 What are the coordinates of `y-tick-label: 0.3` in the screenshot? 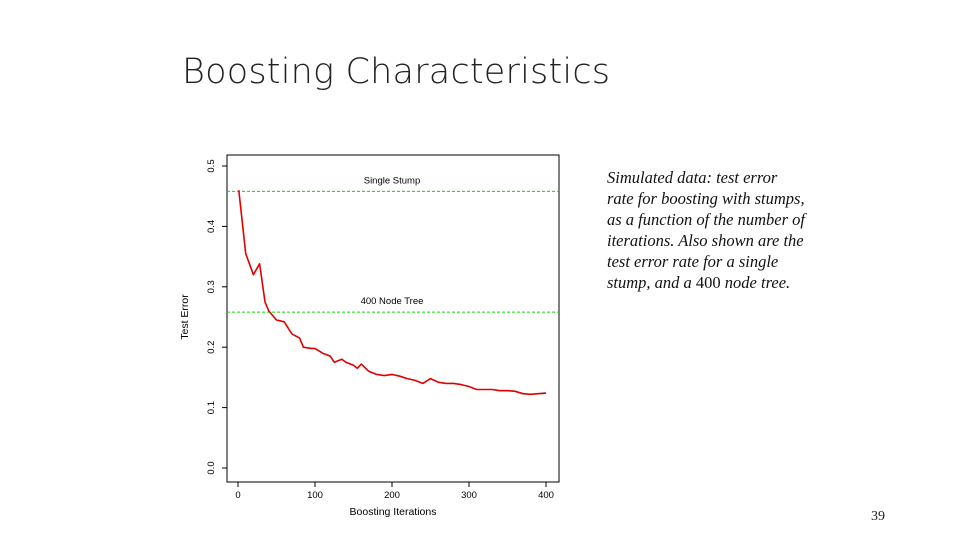 It's located at (211, 286).